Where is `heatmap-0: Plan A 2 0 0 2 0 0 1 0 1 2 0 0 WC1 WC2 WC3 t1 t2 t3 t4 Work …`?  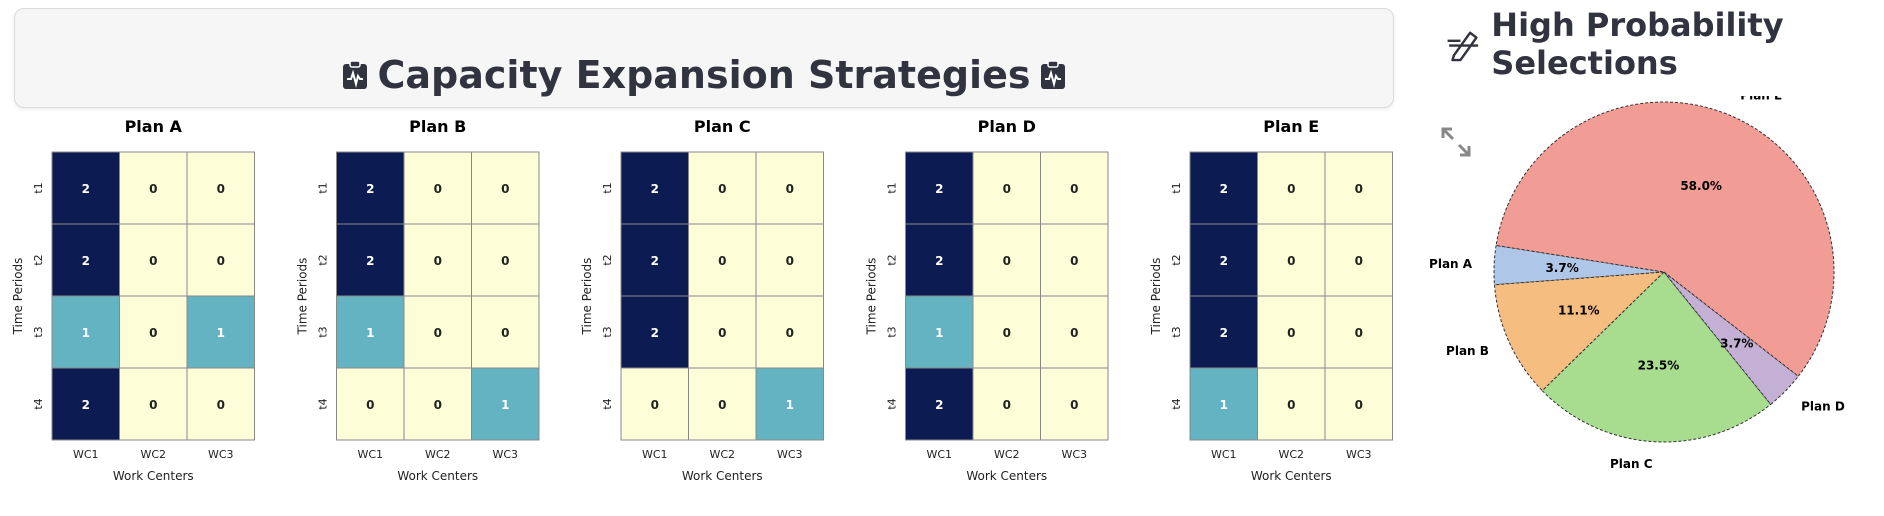
heatmap-0: Plan A 2 0 0 2 0 0 1 0 1 2 0 0 WC1 WC2 WC3 t1 t2 t3 t4 Work … is located at coordinates (133, 300).